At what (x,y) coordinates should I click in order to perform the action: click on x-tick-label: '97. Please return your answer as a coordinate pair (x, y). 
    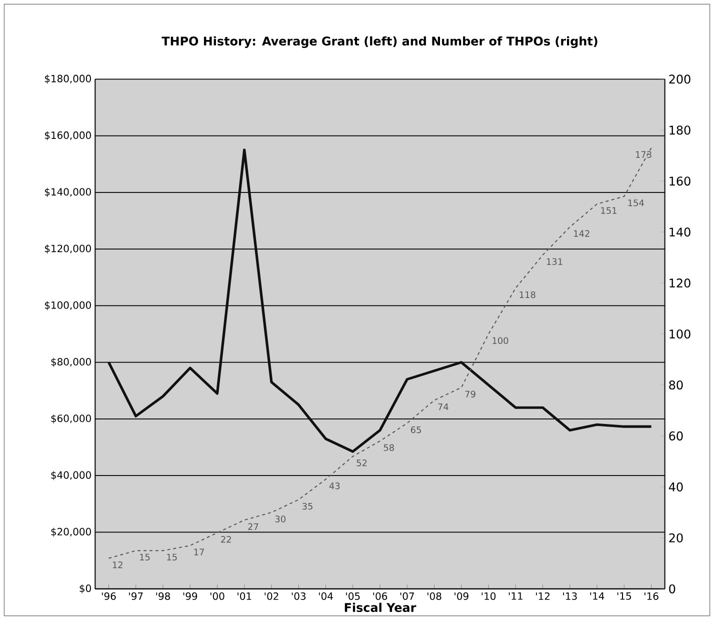
    Looking at the image, I should click on (136, 596).